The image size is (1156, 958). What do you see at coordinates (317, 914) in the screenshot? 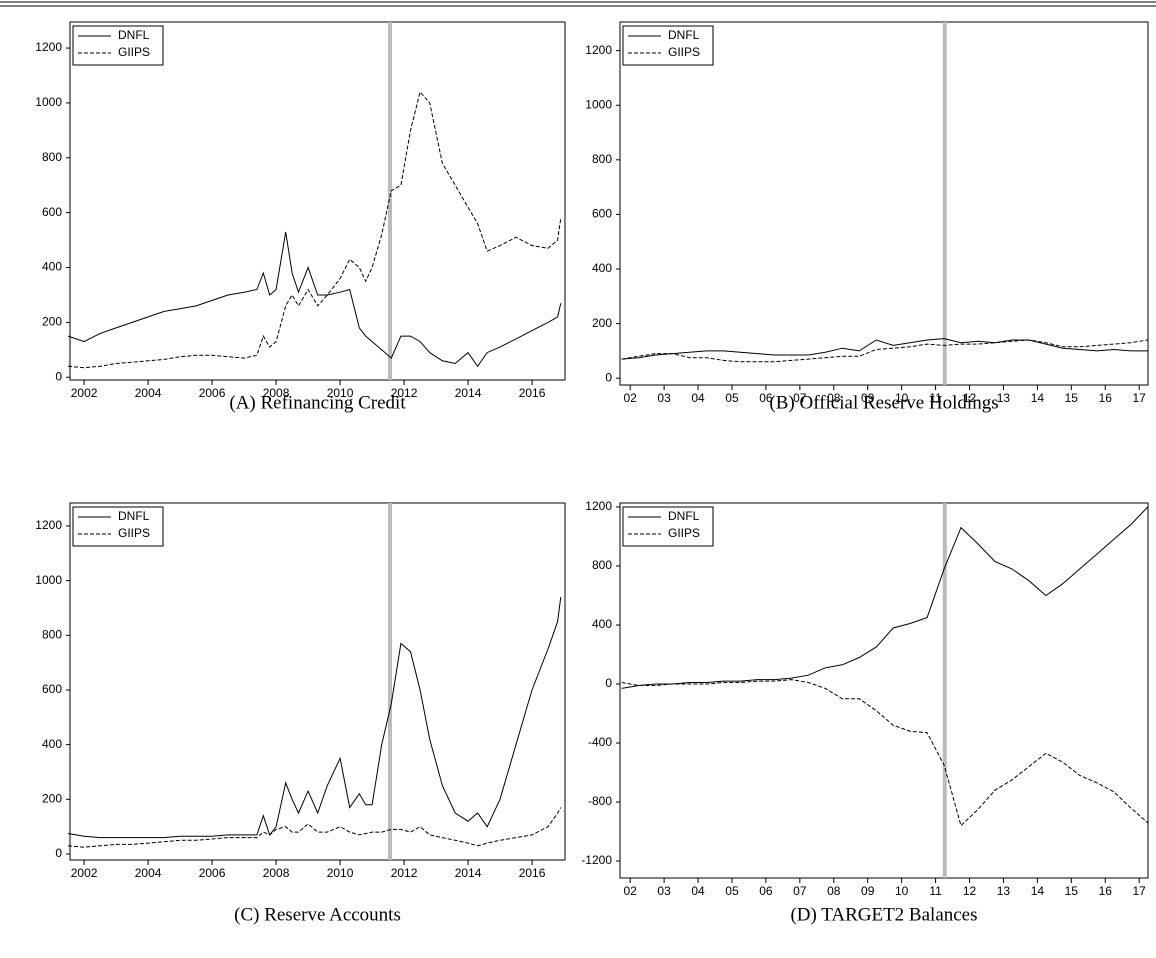
I see `chart-caption: (C) Reserve Accounts` at bounding box center [317, 914].